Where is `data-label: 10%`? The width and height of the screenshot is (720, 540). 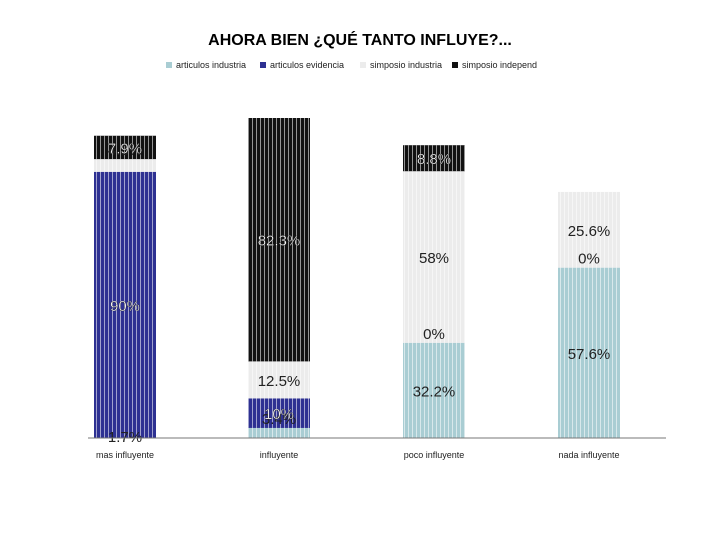
data-label: 10% is located at coordinates (279, 414).